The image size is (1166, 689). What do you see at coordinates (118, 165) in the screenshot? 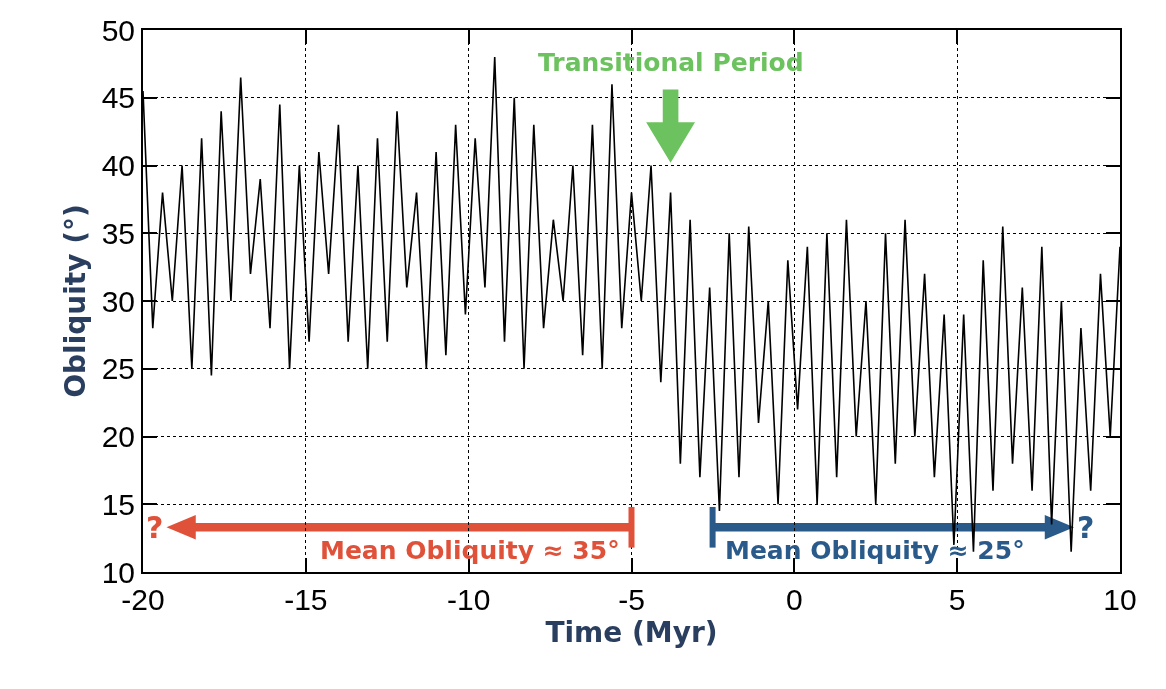
I see `y-tick-label: 40` at bounding box center [118, 165].